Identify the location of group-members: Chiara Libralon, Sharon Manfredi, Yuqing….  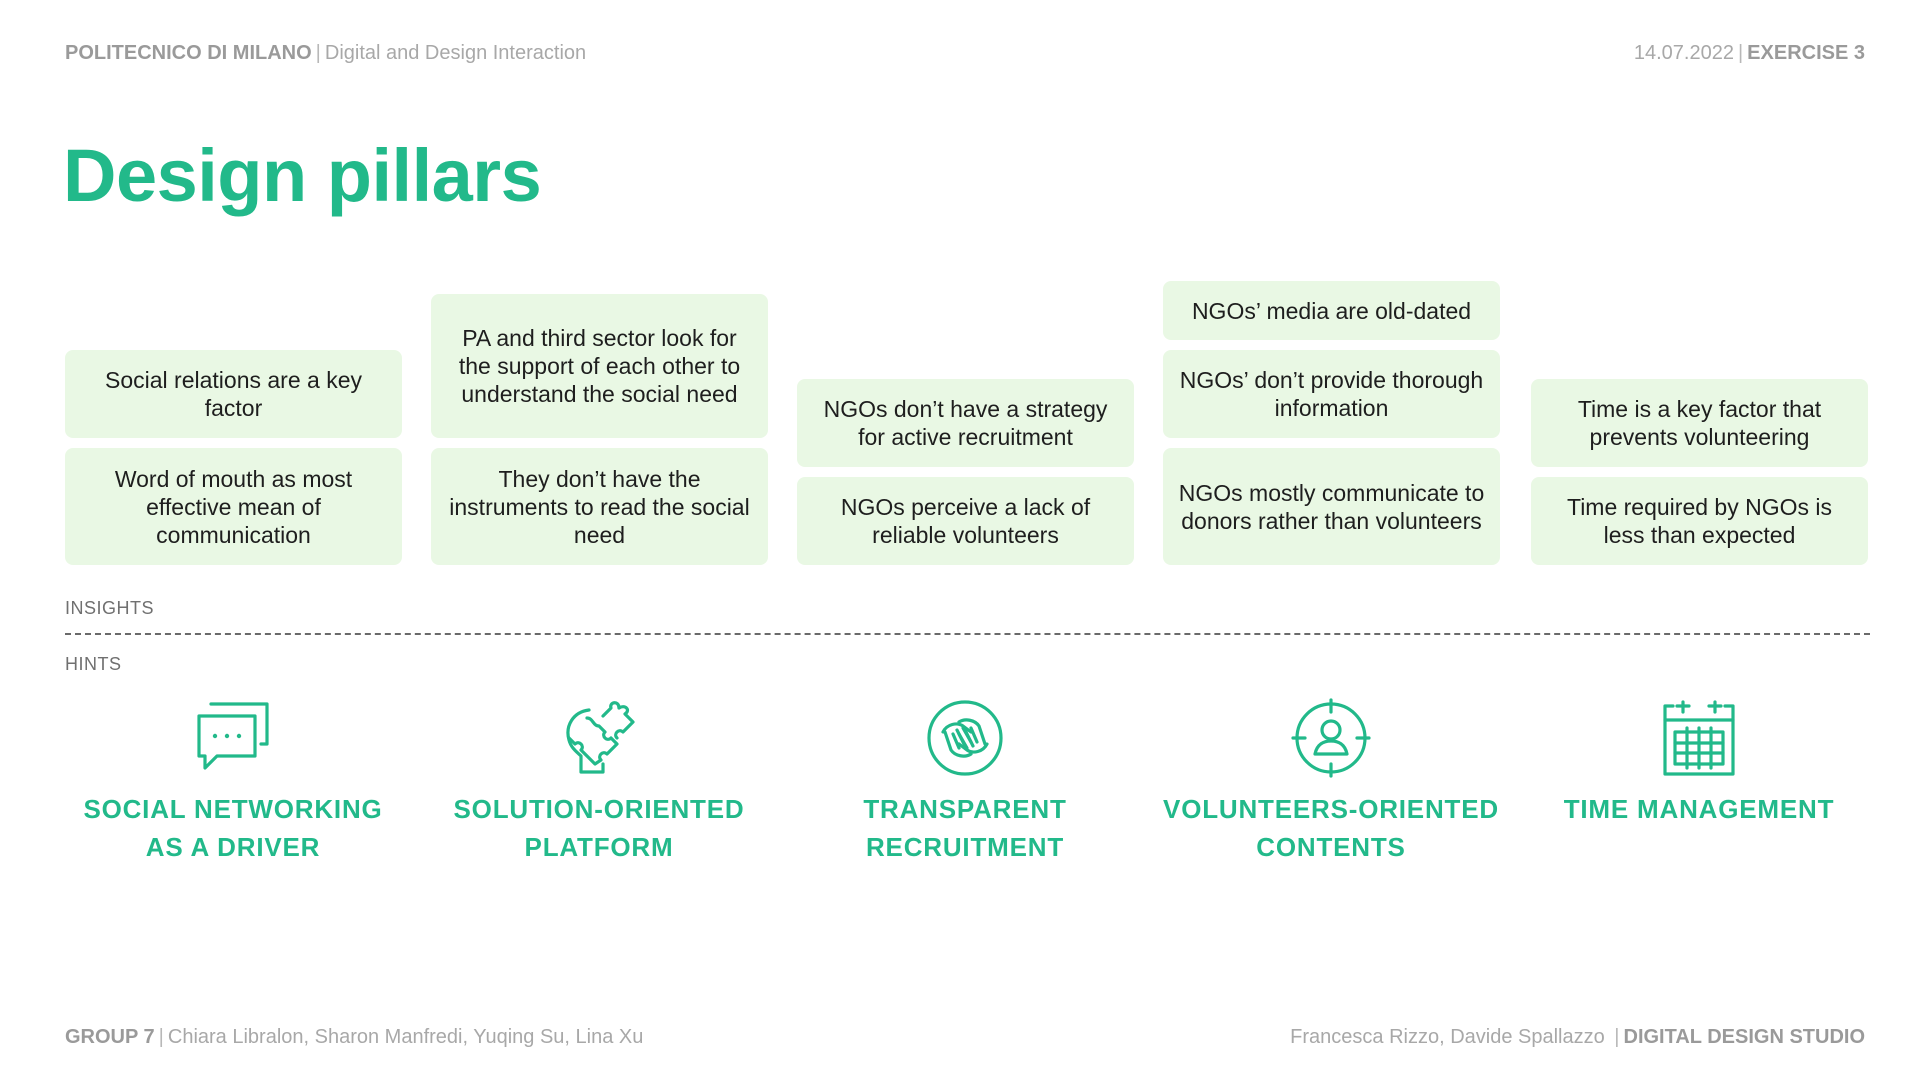
(405, 1037).